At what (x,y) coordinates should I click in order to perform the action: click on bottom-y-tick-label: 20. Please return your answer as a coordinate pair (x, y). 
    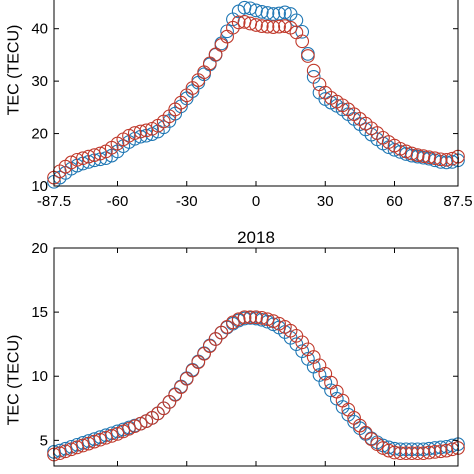
    Looking at the image, I should click on (39, 248).